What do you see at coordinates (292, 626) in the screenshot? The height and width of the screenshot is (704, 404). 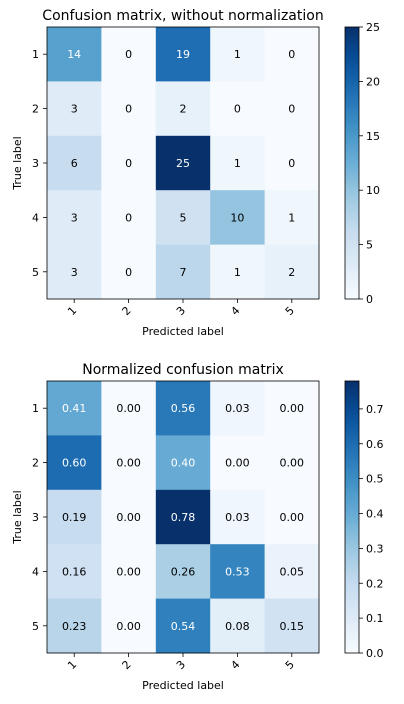 I see `cell-value-label: 0.15` at bounding box center [292, 626].